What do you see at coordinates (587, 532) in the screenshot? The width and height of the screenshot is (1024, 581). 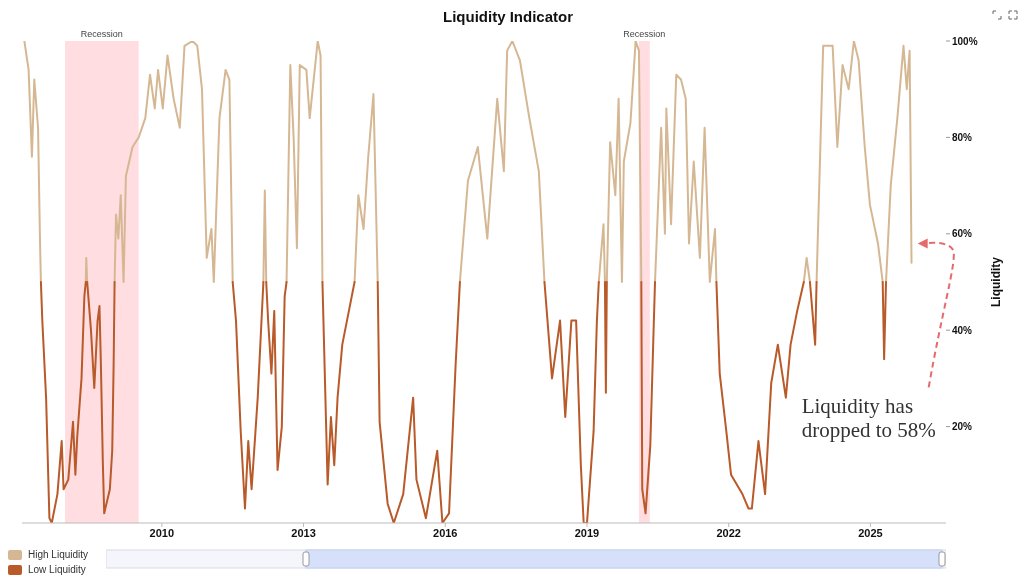 I see `x-tick-label: 2019` at bounding box center [587, 532].